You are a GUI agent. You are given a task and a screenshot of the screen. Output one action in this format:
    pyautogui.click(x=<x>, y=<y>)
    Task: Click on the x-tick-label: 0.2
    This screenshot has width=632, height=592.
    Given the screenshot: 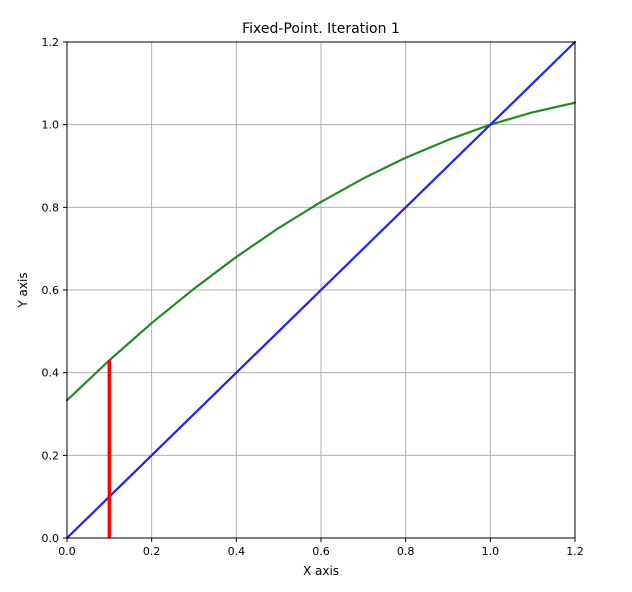 What is the action you would take?
    pyautogui.click(x=152, y=551)
    